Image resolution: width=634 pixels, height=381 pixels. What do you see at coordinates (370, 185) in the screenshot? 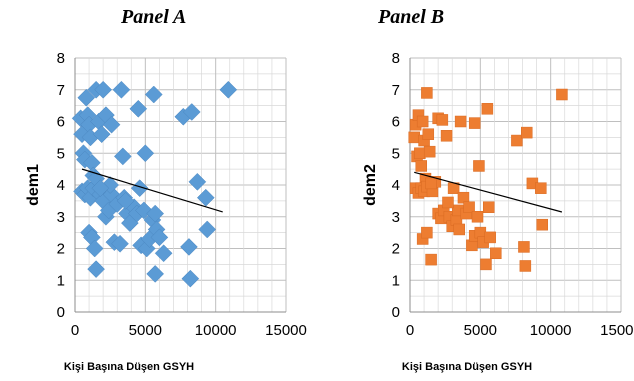
I see `panel-b-y-axis-label: dem2` at bounding box center [370, 185].